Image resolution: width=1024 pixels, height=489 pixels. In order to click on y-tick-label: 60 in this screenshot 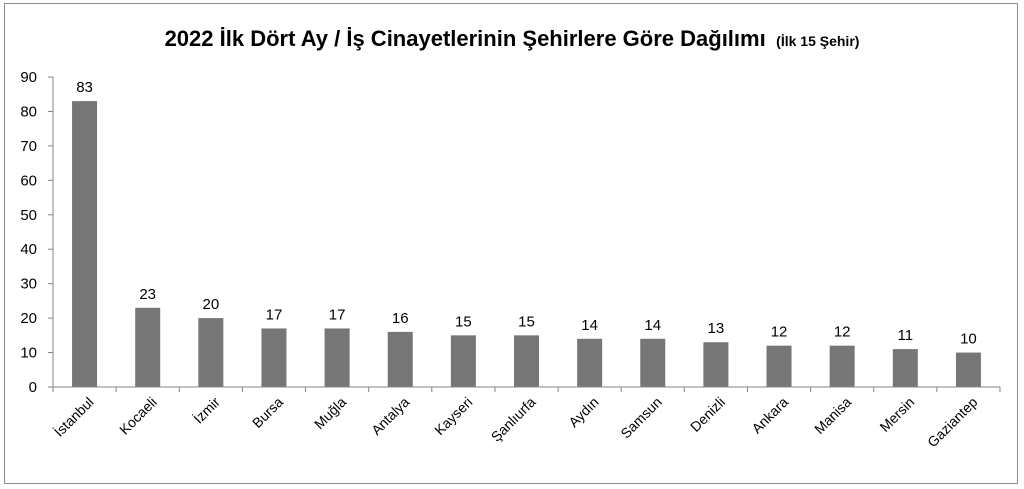, I will do `click(28, 180)`.